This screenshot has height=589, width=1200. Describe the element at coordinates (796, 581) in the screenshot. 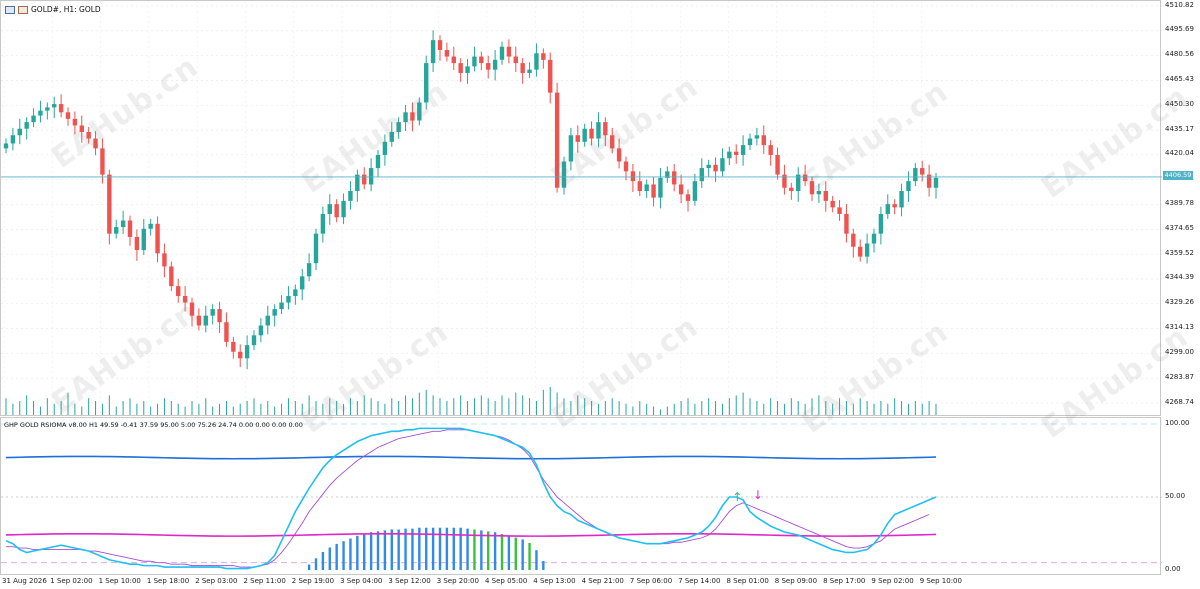

I see `time-tick-label: 8 Sep 09:00` at that location.